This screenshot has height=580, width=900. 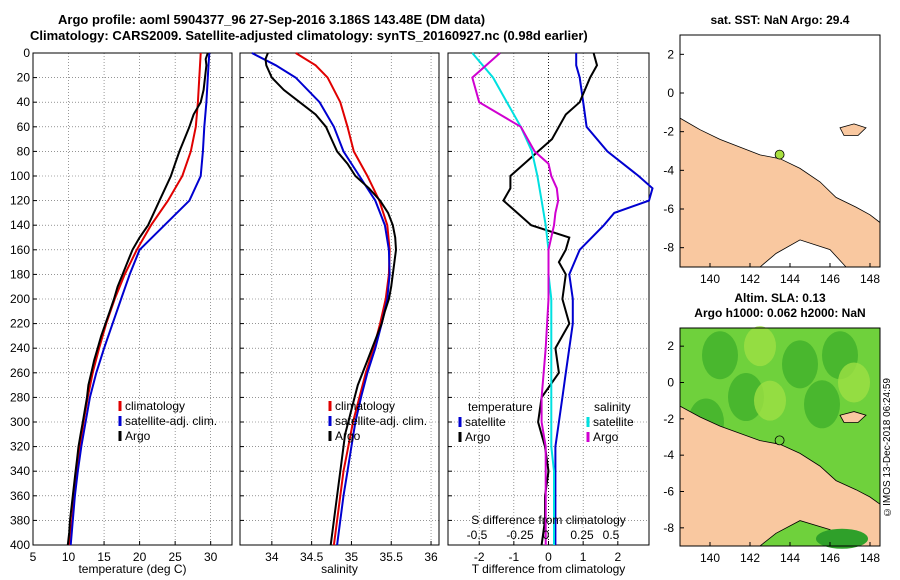 What do you see at coordinates (779, 313) in the screenshot?
I see `map-title-line2: Argo h1000: 0.062 h2000: NaN` at bounding box center [779, 313].